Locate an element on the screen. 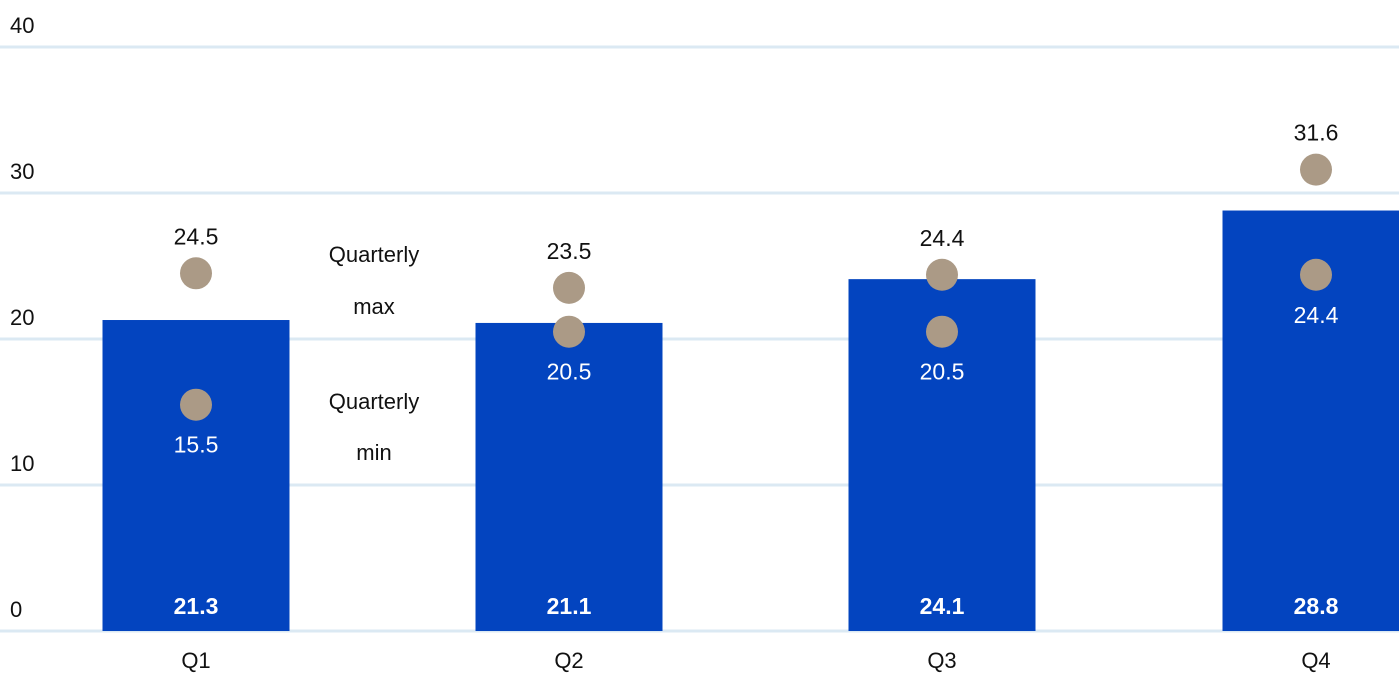 Image resolution: width=1399 pixels, height=675 pixels. x-category-label-Q2: Q2 is located at coordinates (568, 660).